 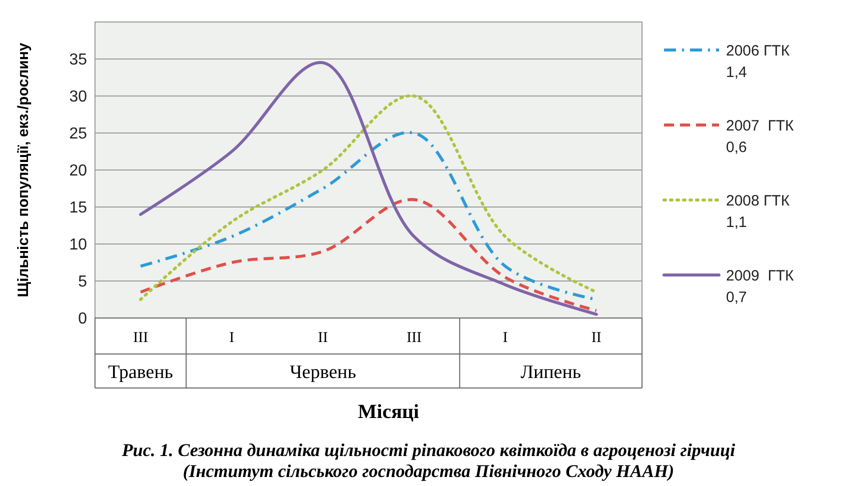 I want to click on text: Травень, so click(x=141, y=372).